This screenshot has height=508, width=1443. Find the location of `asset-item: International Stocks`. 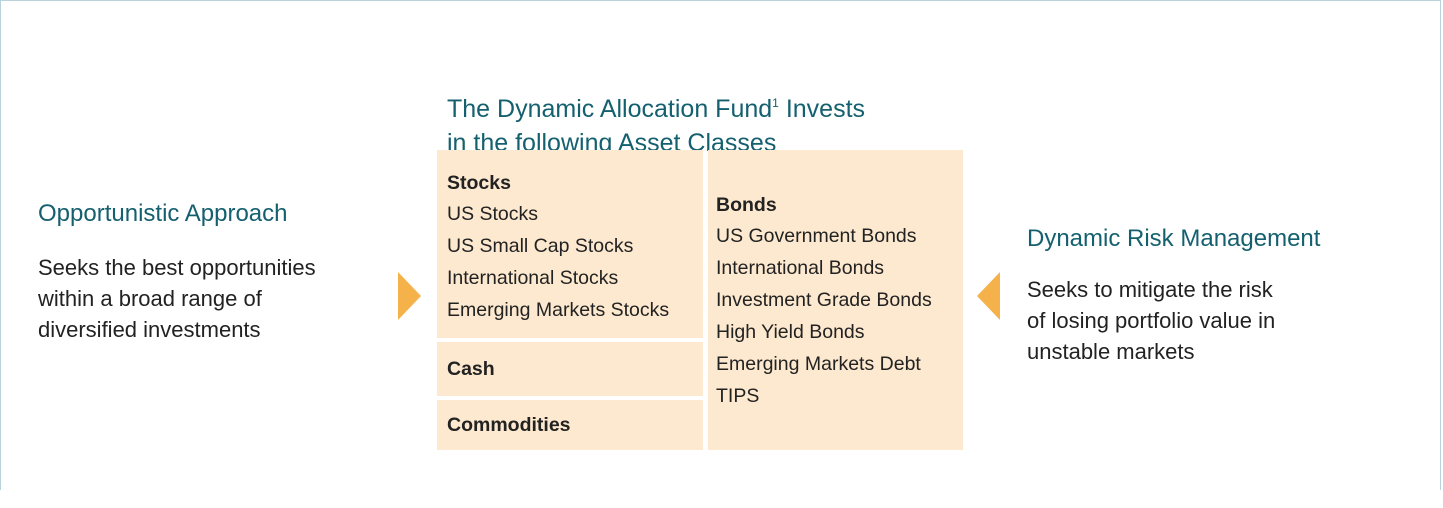

asset-item: International Stocks is located at coordinates (533, 278).